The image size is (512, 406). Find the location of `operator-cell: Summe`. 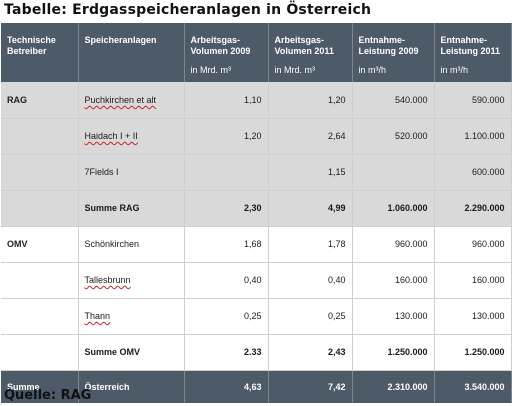

operator-cell: Summe is located at coordinates (40, 386).